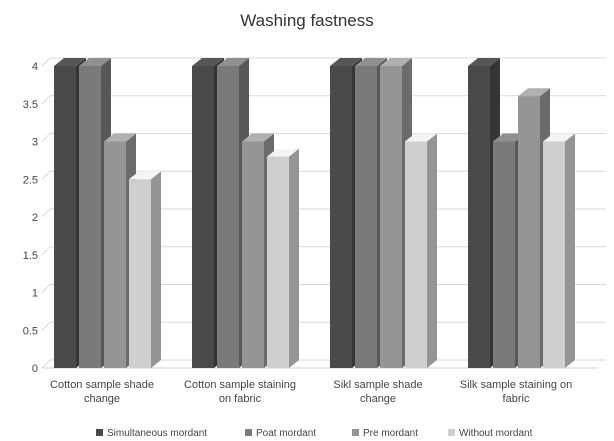  I want to click on y-tick-label: 1, so click(35, 294).